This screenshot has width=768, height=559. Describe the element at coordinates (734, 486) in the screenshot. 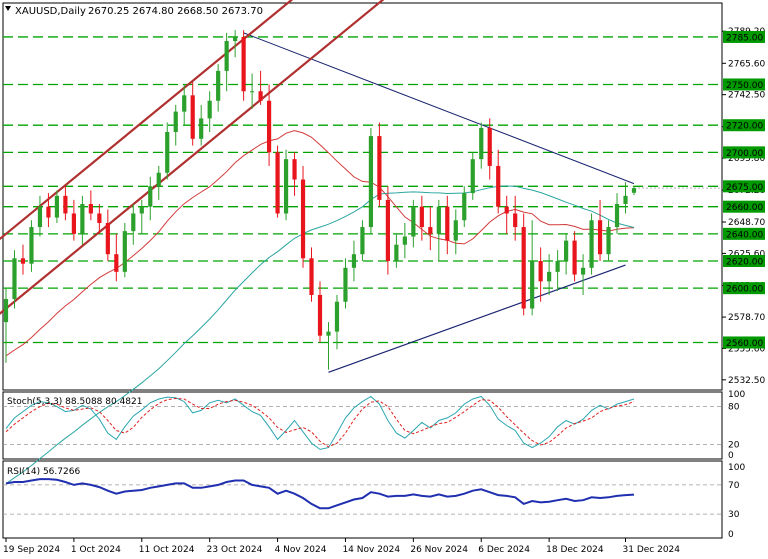

I see `rsi-tick-label: 70` at that location.